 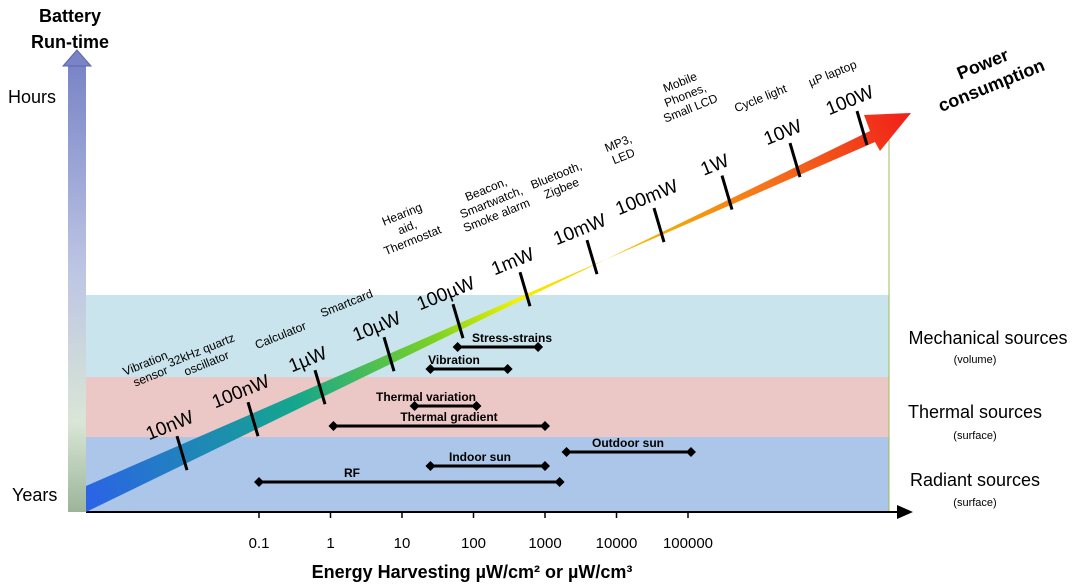 What do you see at coordinates (259, 543) in the screenshot?
I see `x-tick-label: 0.1` at bounding box center [259, 543].